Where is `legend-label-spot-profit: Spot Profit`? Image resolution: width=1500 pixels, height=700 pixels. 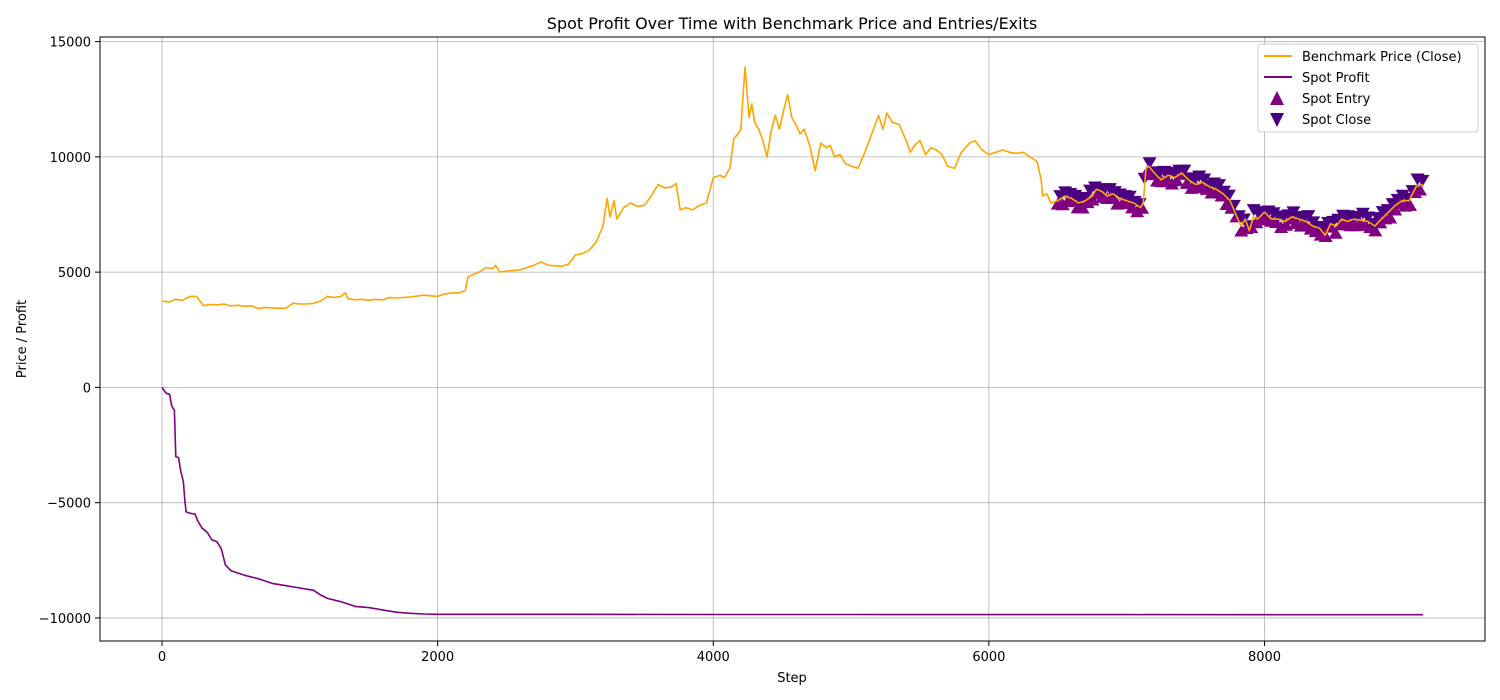 legend-label-spot-profit: Spot Profit is located at coordinates (1336, 78).